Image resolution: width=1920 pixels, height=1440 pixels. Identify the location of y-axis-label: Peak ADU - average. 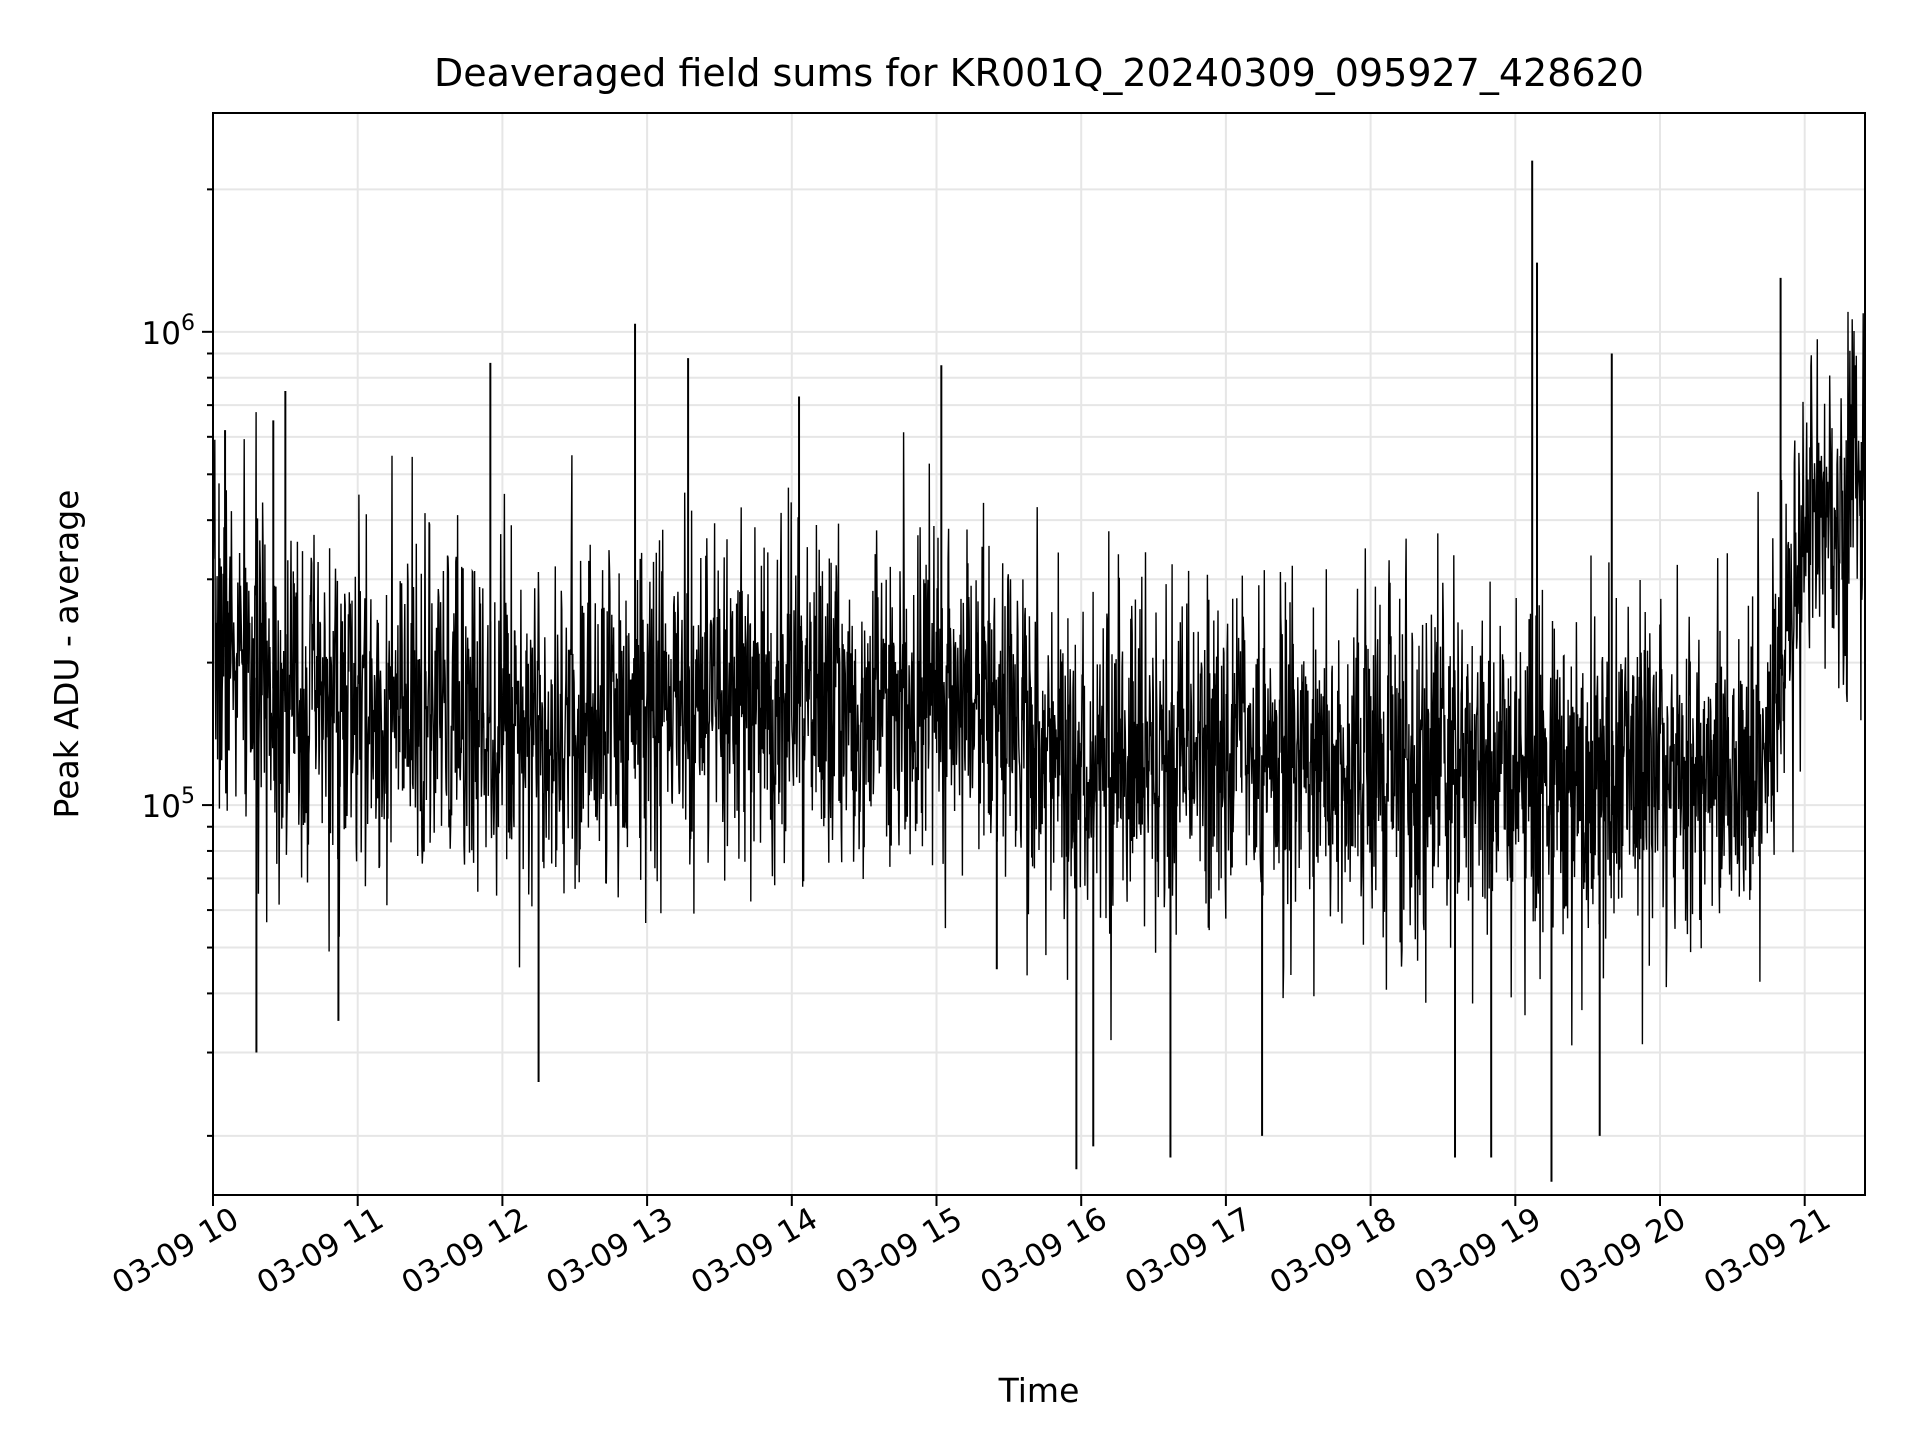
(66, 654).